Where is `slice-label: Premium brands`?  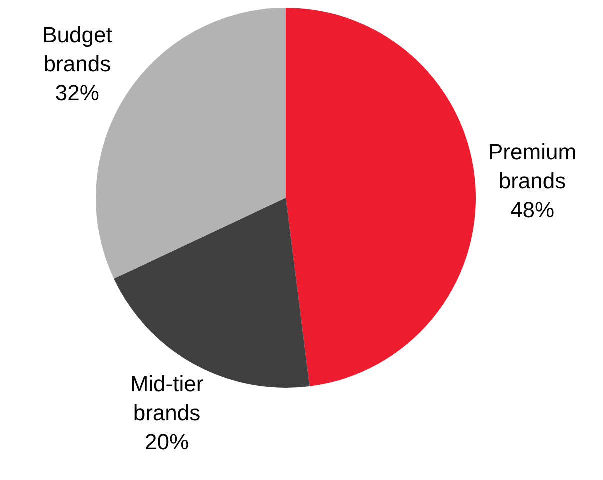 slice-label: Premium brands is located at coordinates (532, 167).